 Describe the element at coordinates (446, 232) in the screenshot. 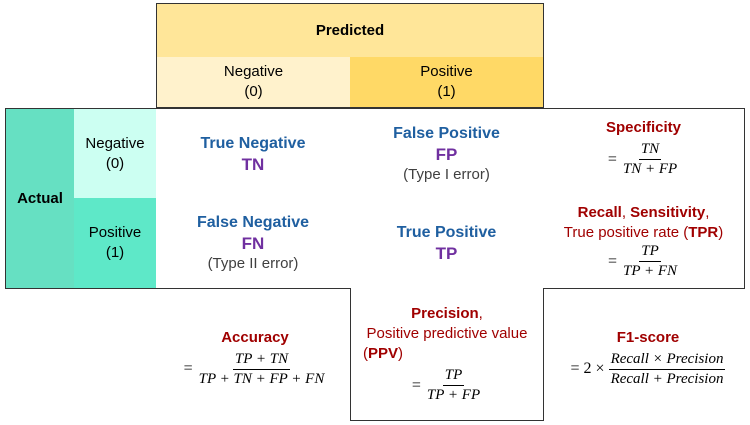

I see `true-positive-label: True Positive` at that location.